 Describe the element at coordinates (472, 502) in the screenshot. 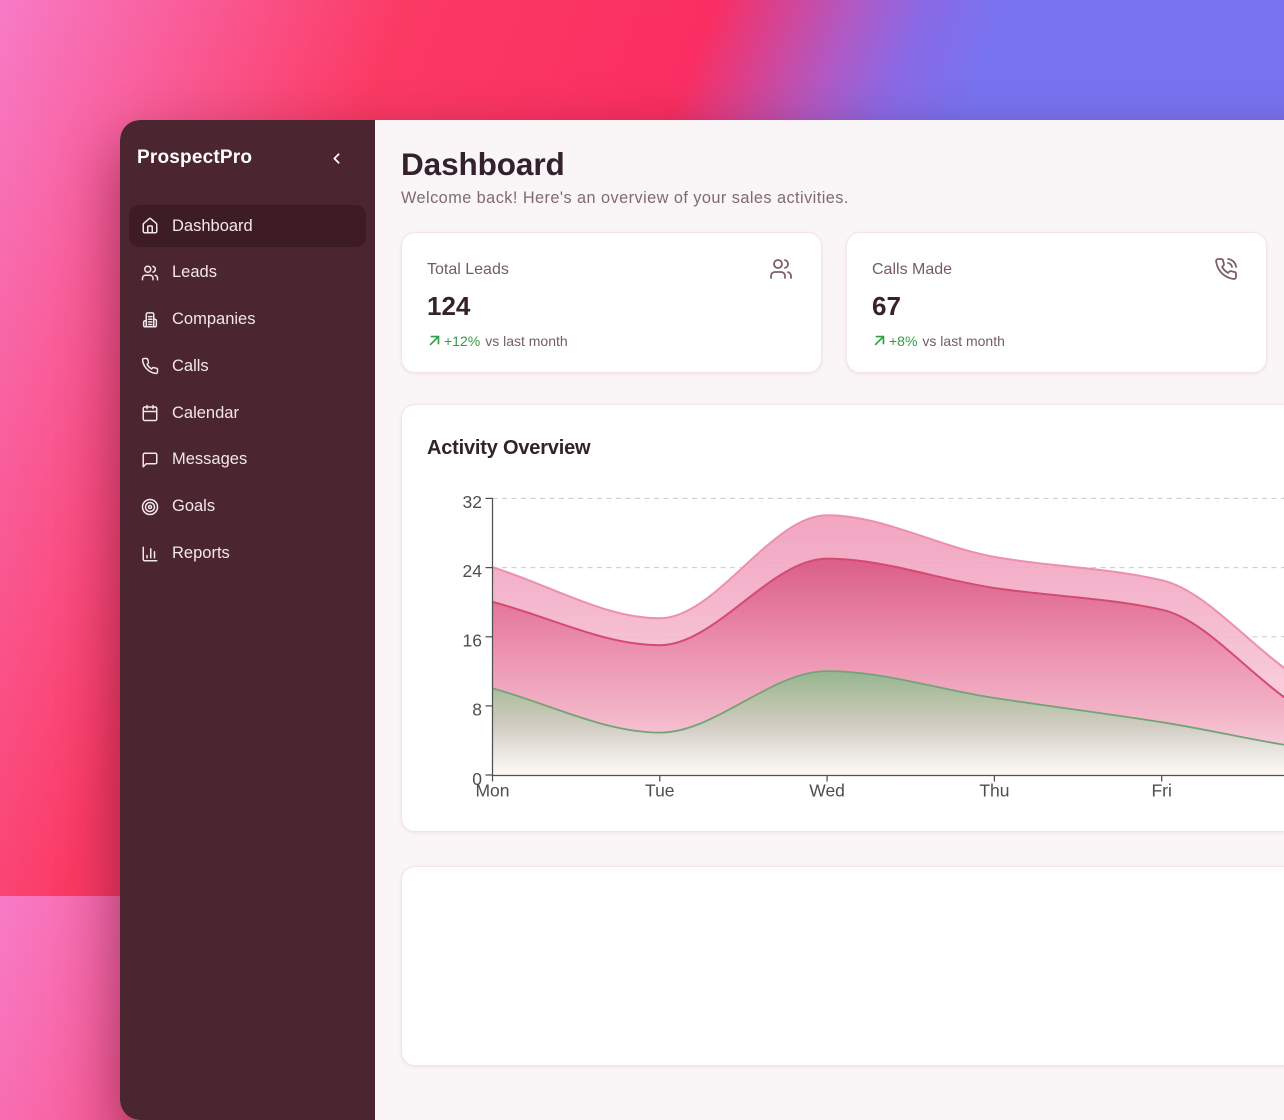

I see `svg-text: 32` at that location.